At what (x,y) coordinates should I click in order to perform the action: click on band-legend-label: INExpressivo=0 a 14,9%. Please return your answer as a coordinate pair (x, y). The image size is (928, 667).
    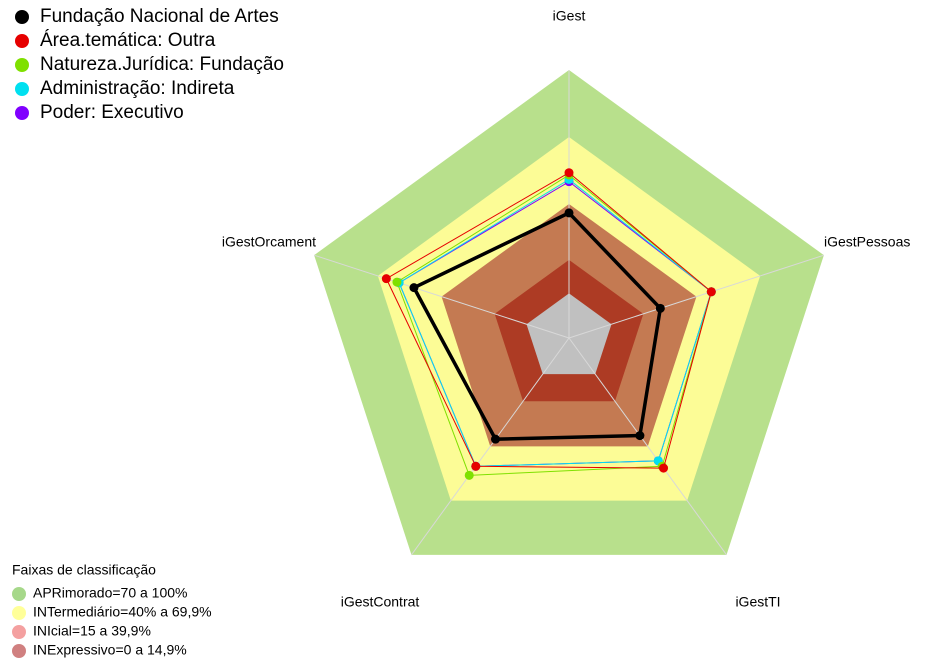
    Looking at the image, I should click on (110, 650).